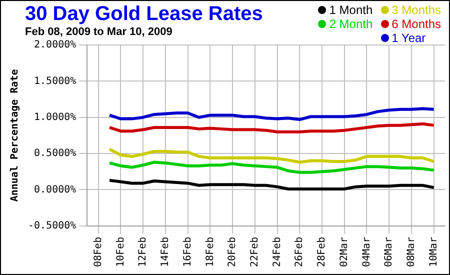 The height and width of the screenshot is (275, 450). What do you see at coordinates (300, 252) in the screenshot?
I see `x-tick-label: 26Feb` at bounding box center [300, 252].